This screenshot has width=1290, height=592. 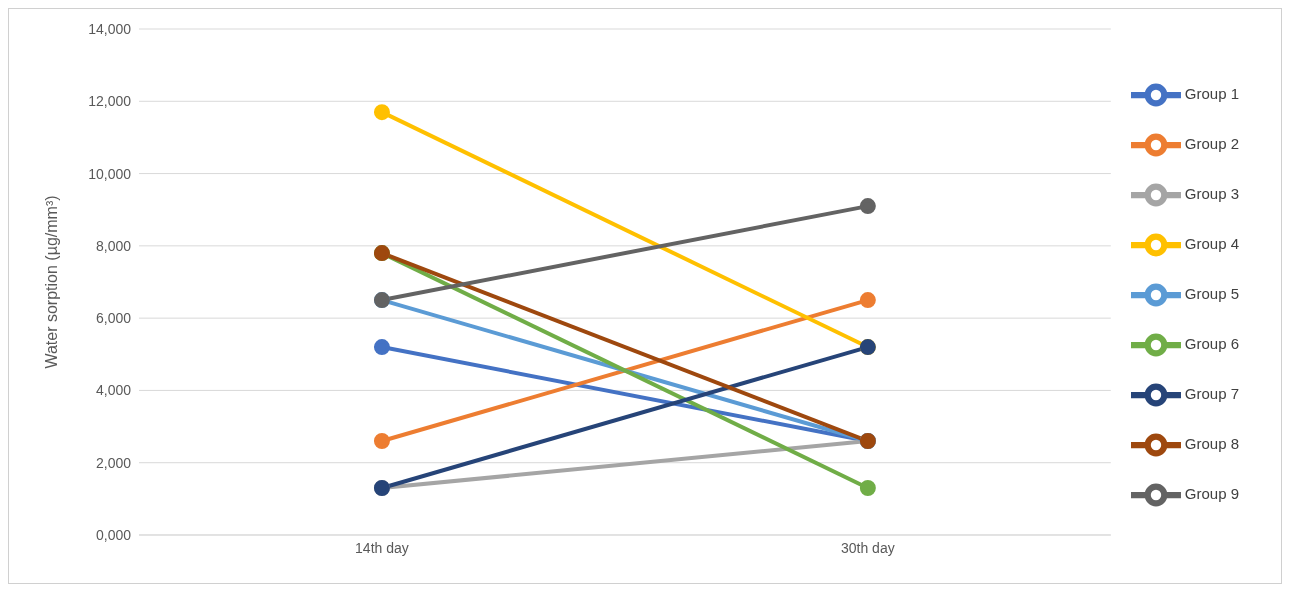 I want to click on y-axis-title: Water sorption (µg/mm³), so click(x=51, y=282).